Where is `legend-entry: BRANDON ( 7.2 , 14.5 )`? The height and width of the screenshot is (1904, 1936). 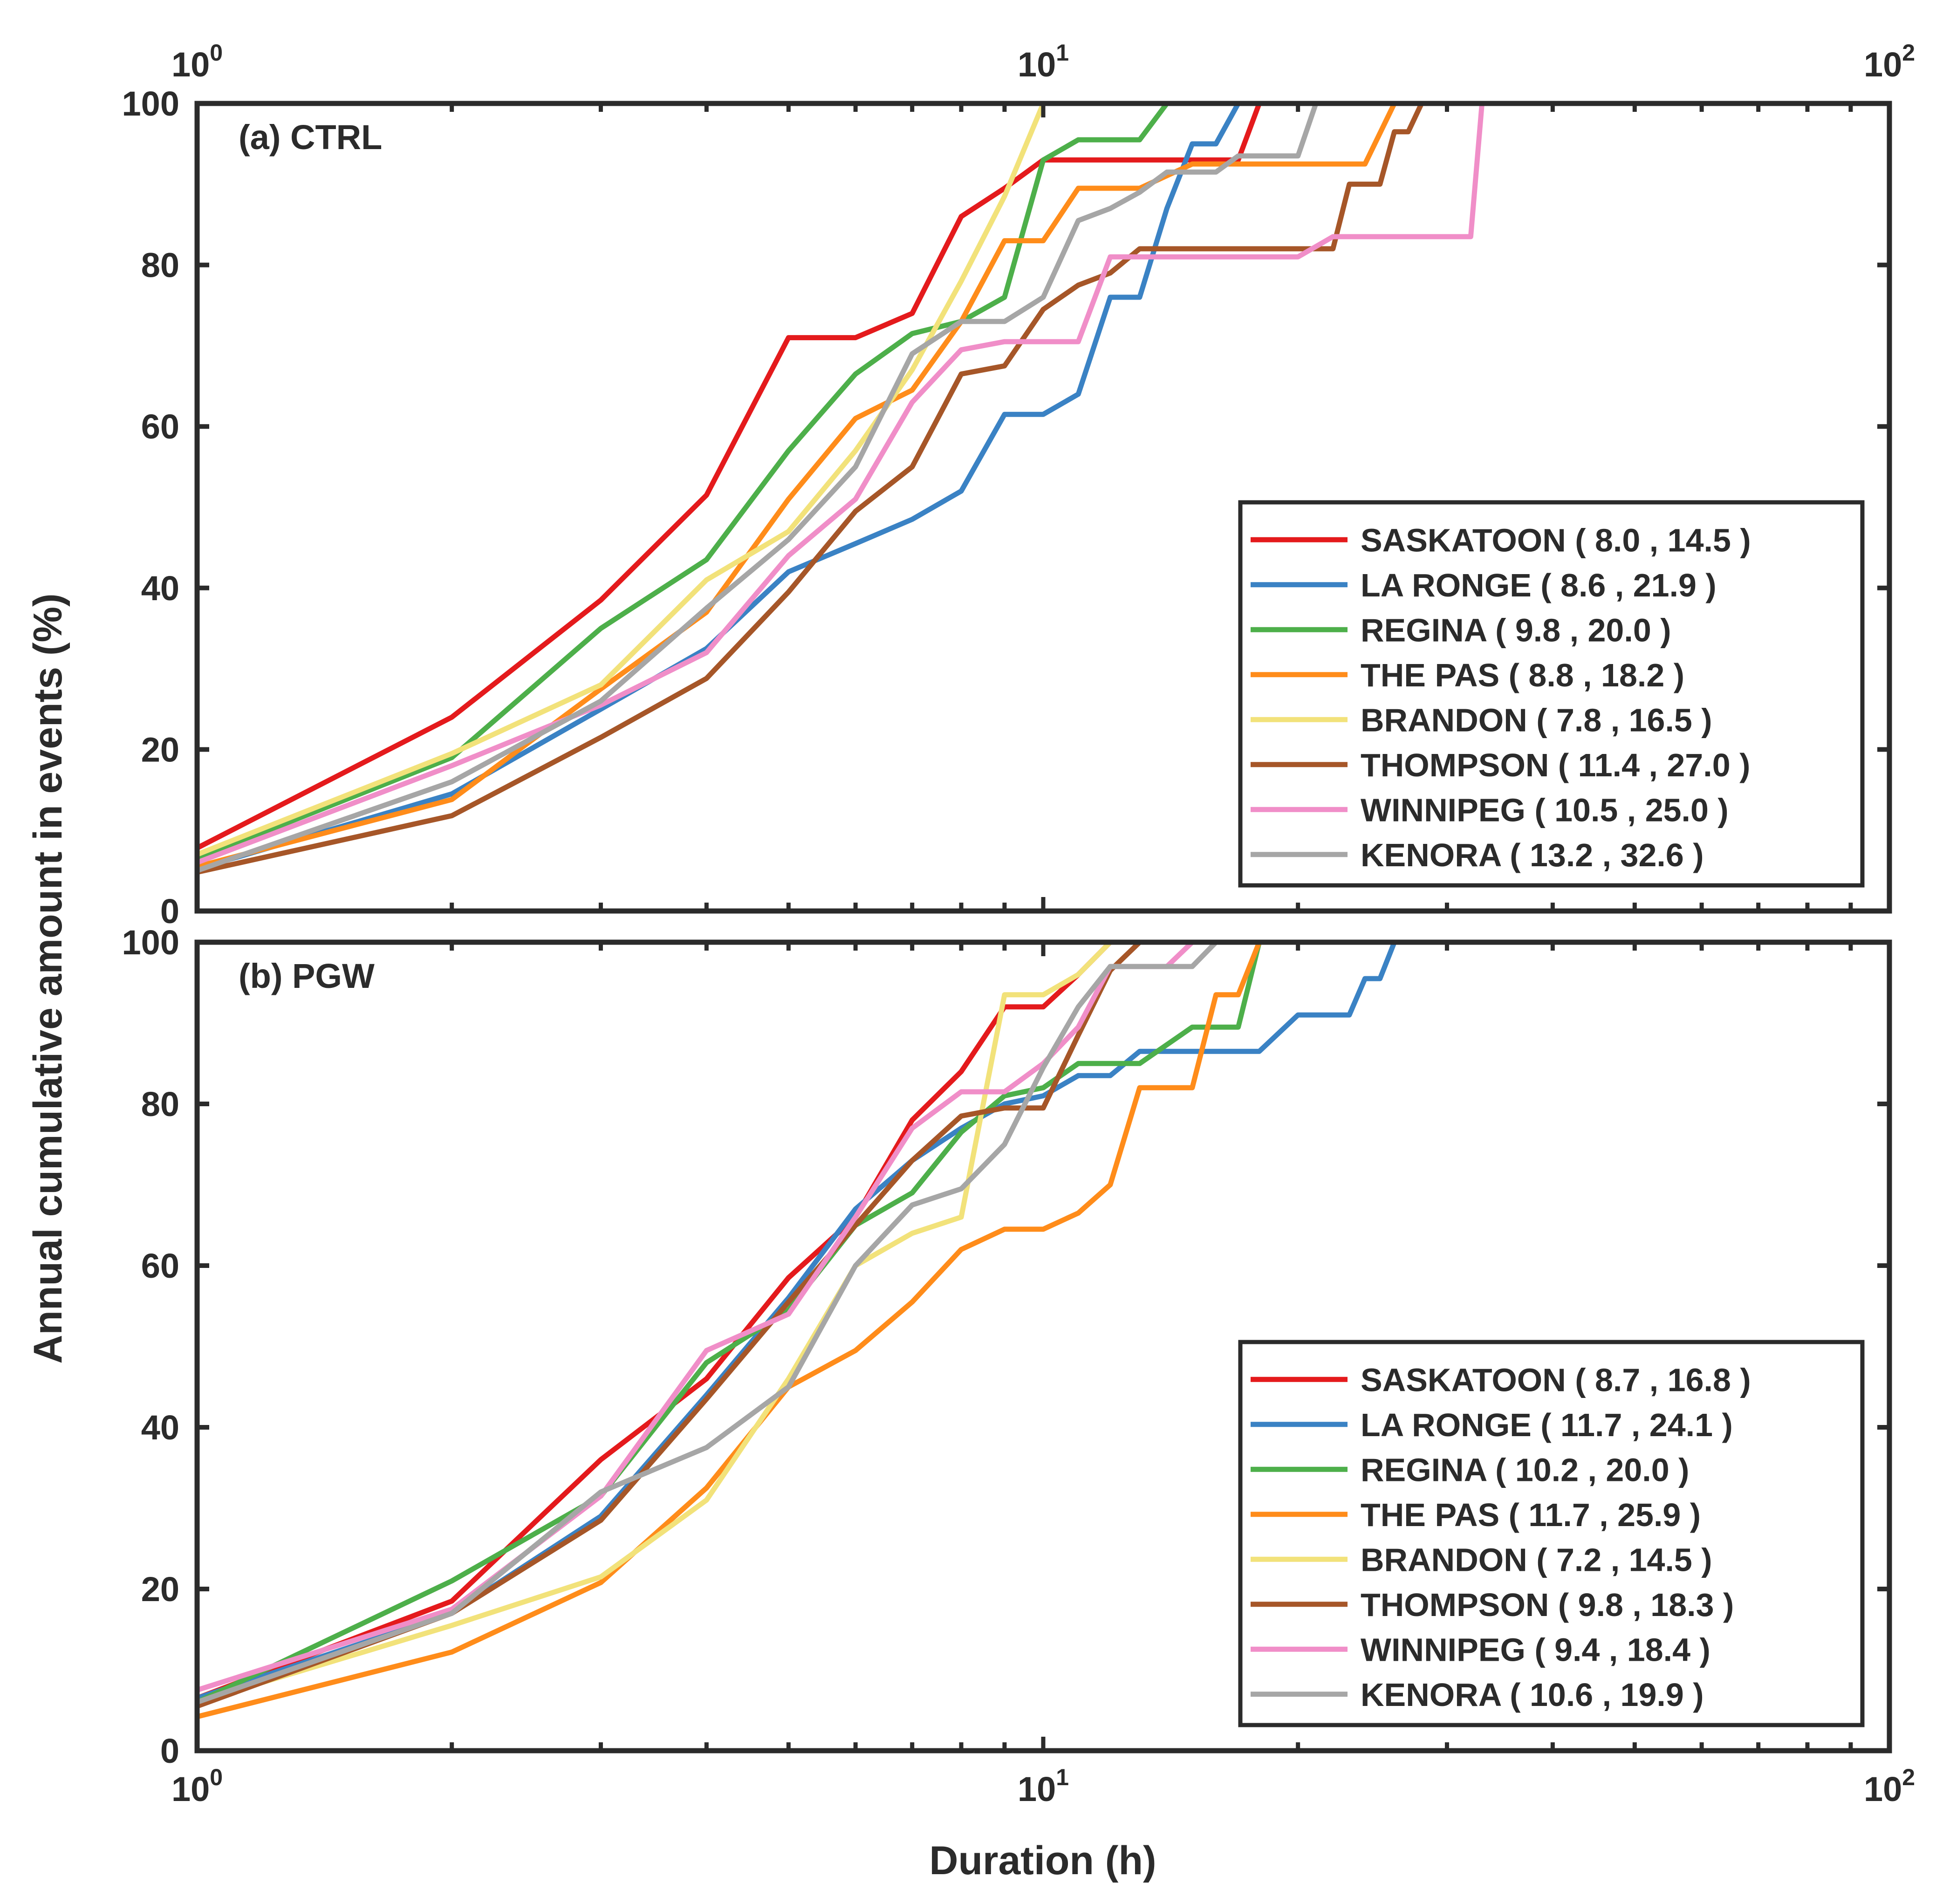 legend-entry: BRANDON ( 7.2 , 14.5 ) is located at coordinates (1536, 1559).